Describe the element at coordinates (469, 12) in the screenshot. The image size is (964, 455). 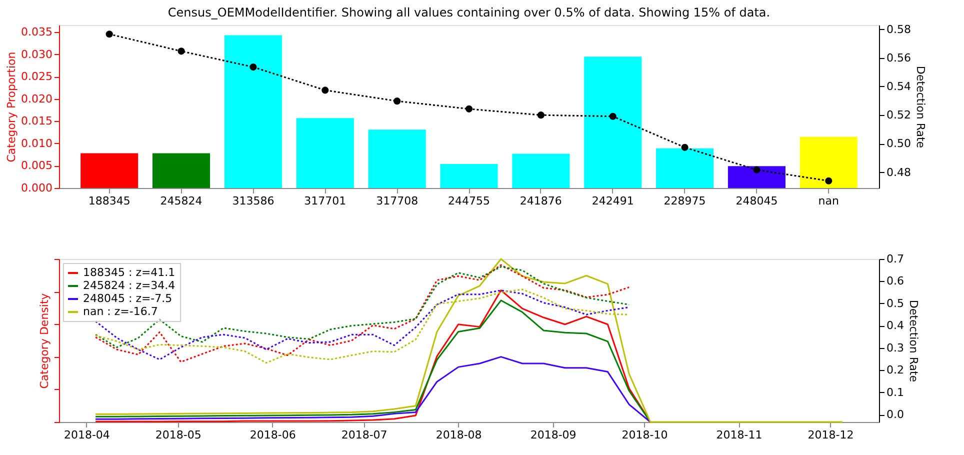
I see `chart-title: Census_OEMModelIdentifier. Showing all values containing over 0.5% of data. Showing 15% of data.` at that location.